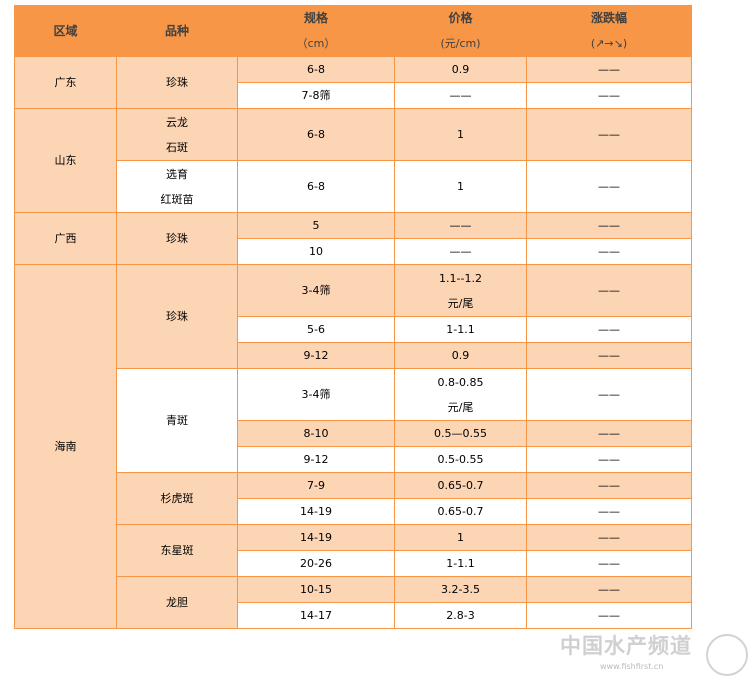 The height and width of the screenshot is (688, 753). I want to click on spec-cell-text: 7-9, so click(316, 485).